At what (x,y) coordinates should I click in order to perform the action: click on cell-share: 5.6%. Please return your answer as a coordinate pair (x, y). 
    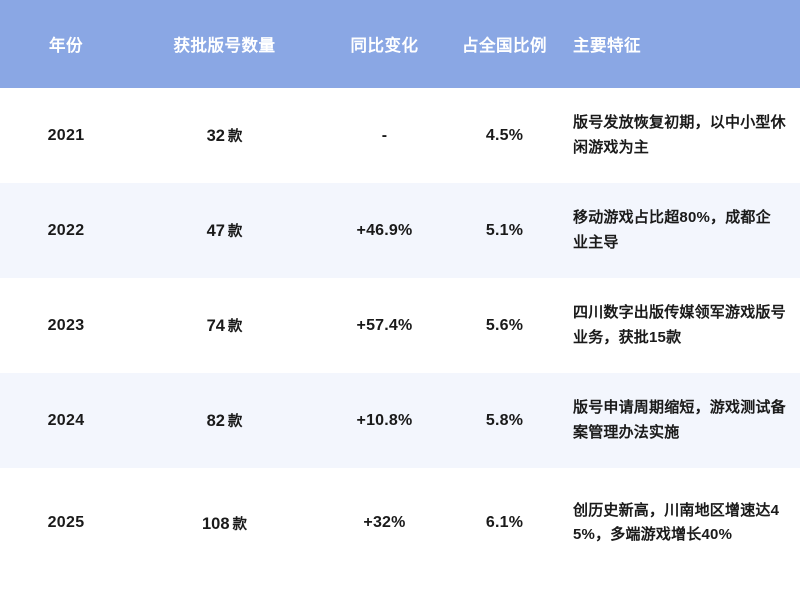
    Looking at the image, I should click on (504, 325).